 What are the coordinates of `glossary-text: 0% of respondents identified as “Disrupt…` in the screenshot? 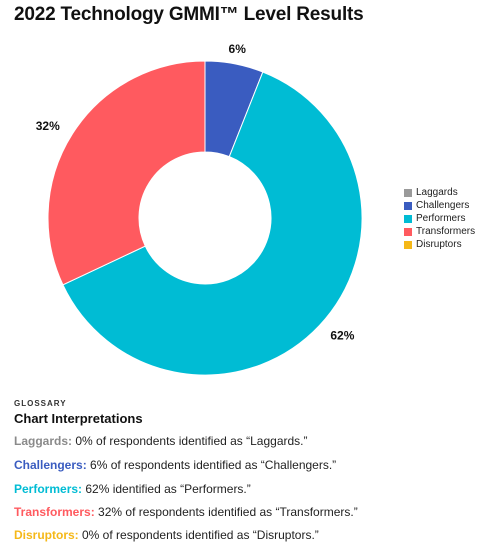 It's located at (198, 535).